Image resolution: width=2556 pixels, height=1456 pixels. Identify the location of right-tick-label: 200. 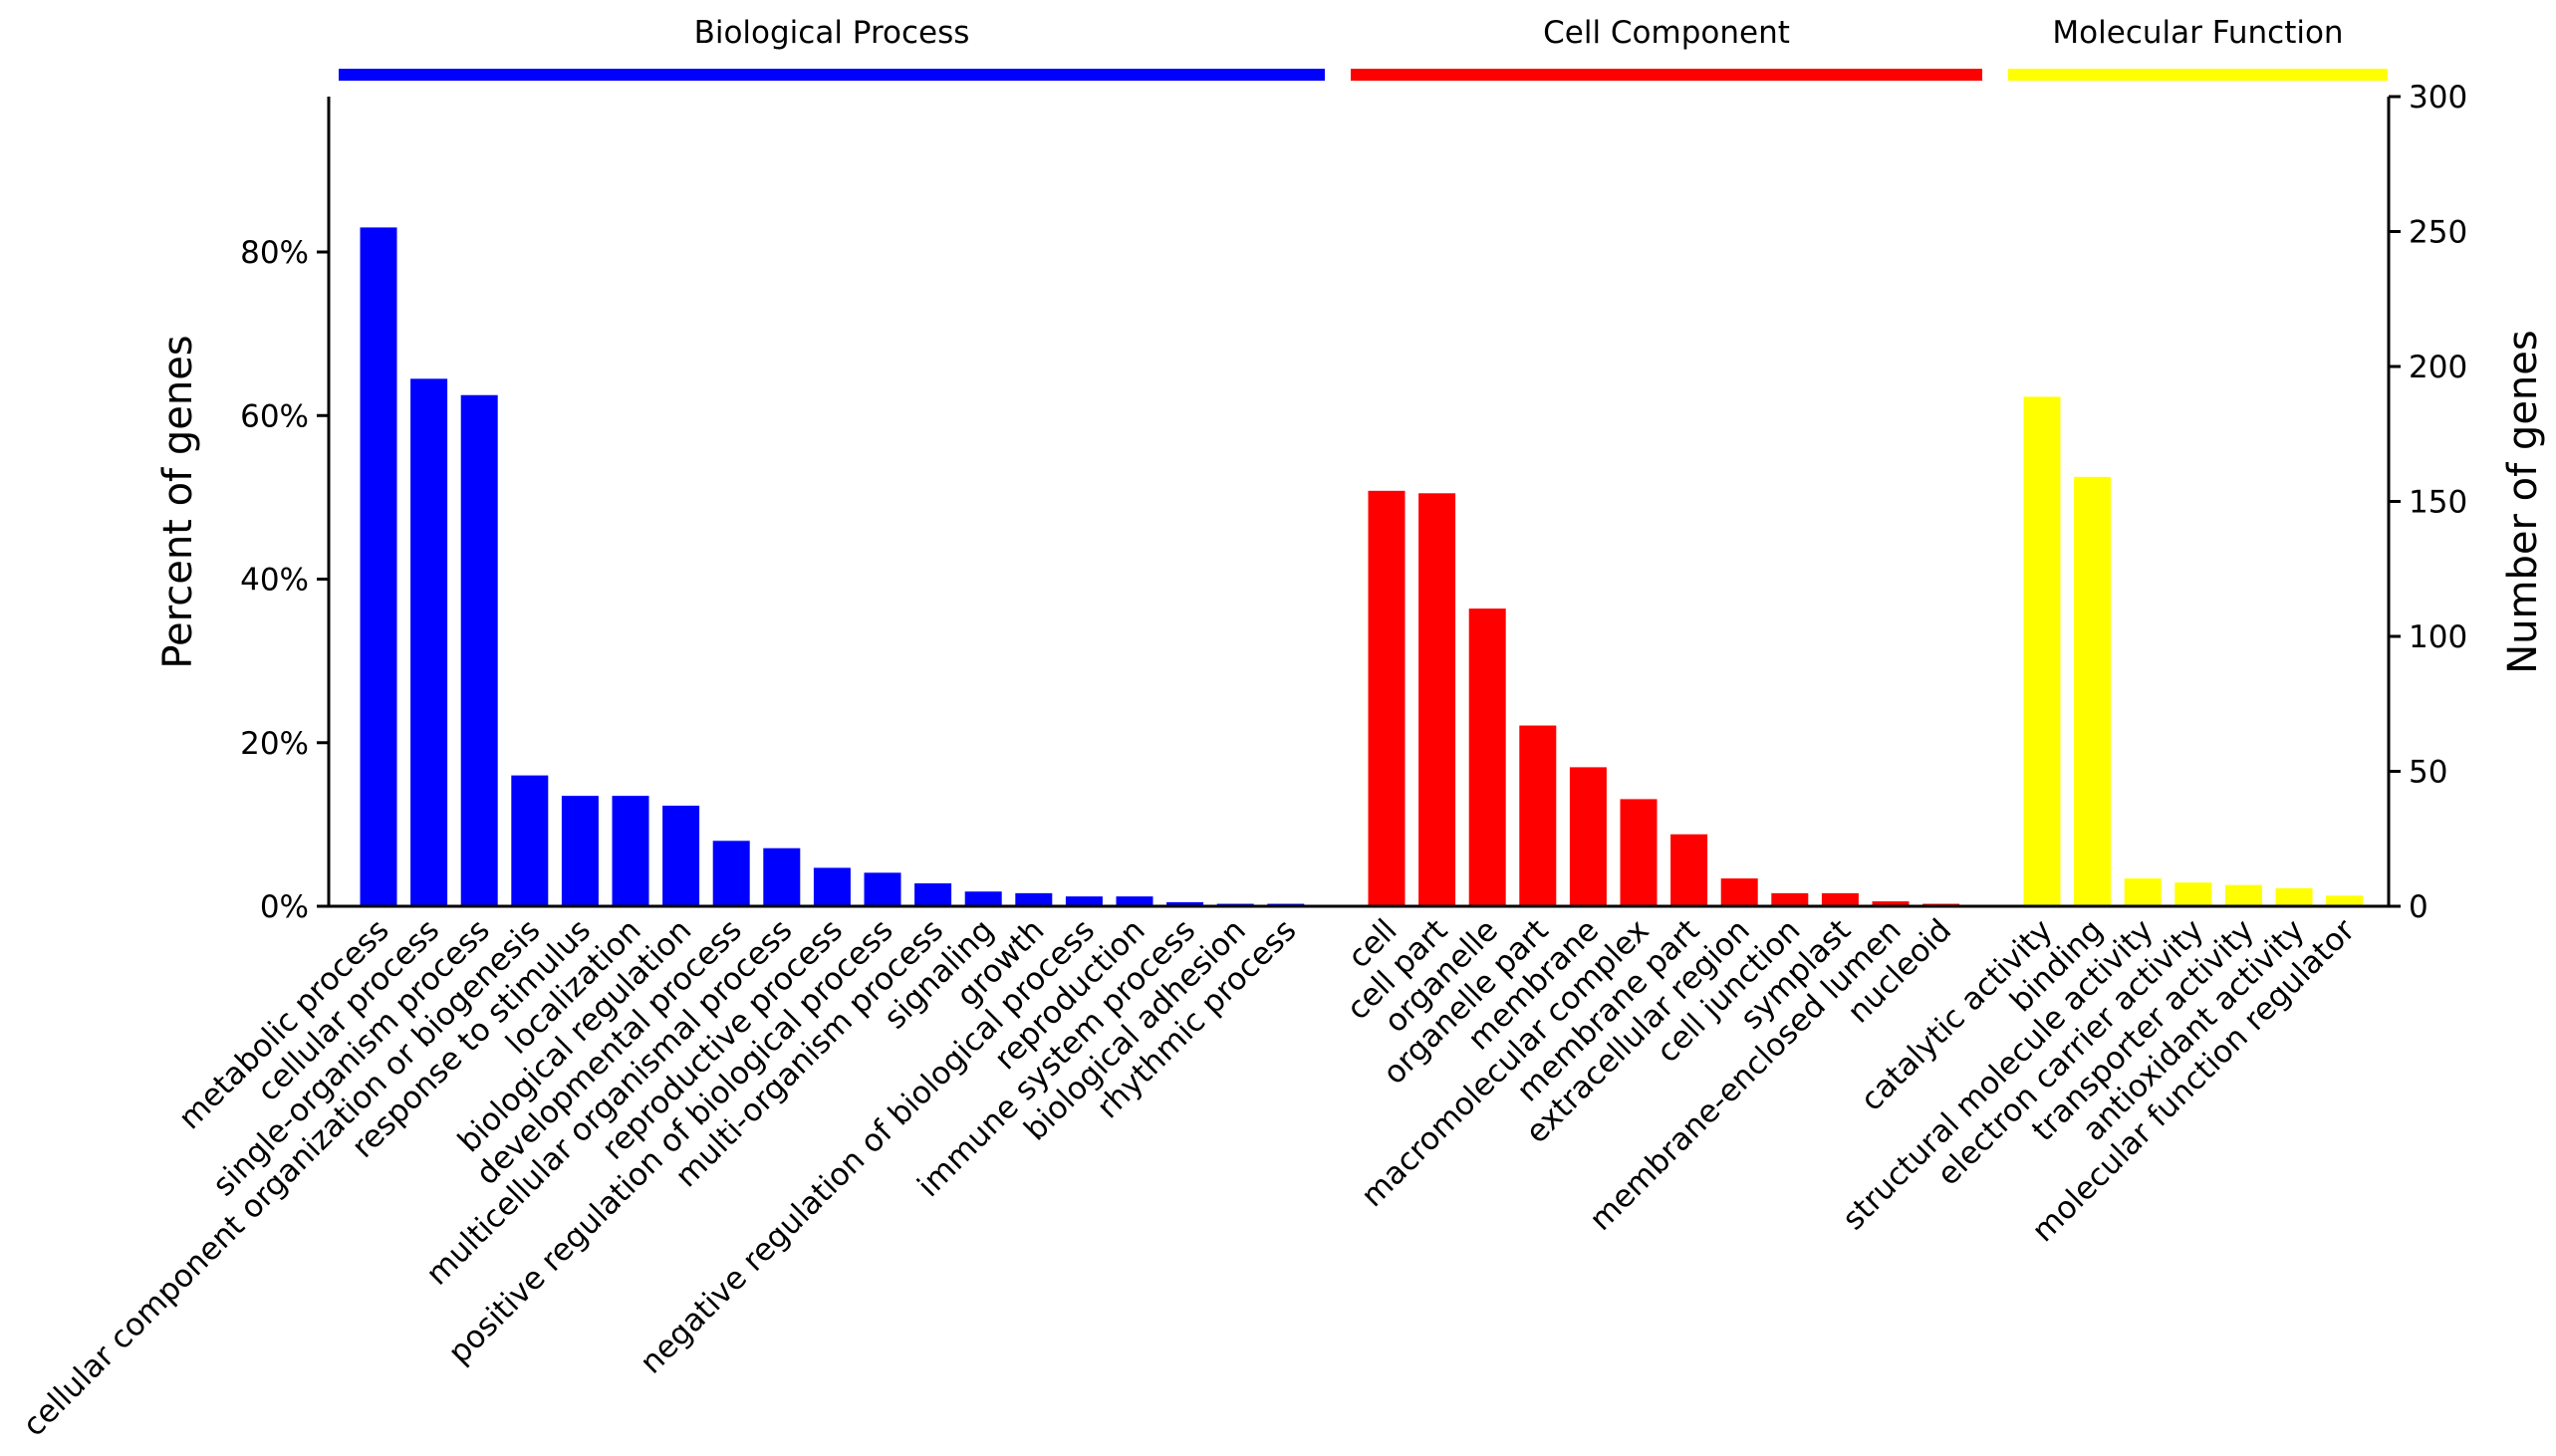
(2438, 367).